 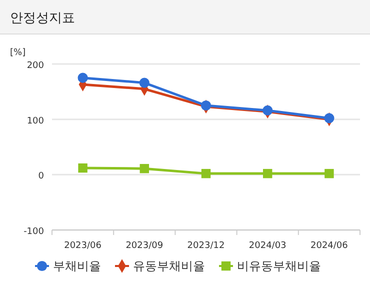 I want to click on legend-label: 비유동부채비율, so click(x=279, y=266).